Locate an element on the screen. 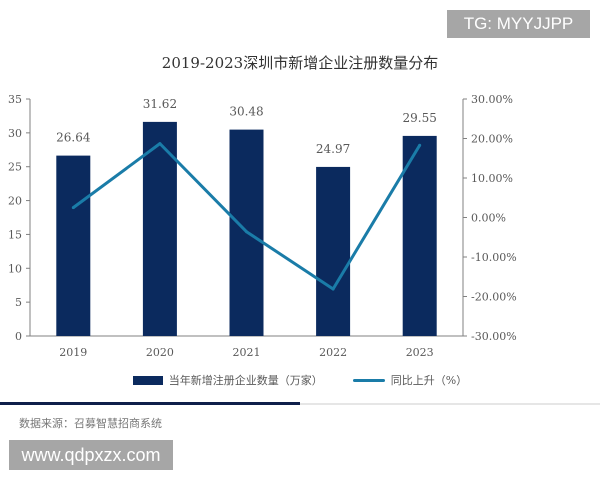 Image resolution: width=600 pixels, height=480 pixels. right-tick-label: -20.00% is located at coordinates (494, 297).